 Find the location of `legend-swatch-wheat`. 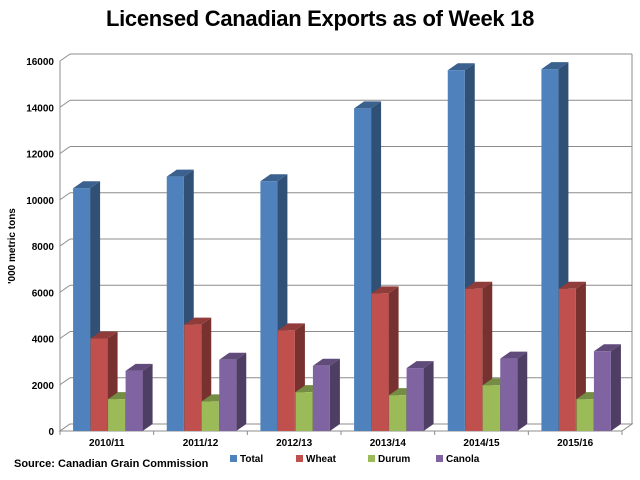

legend-swatch-wheat is located at coordinates (299, 458).